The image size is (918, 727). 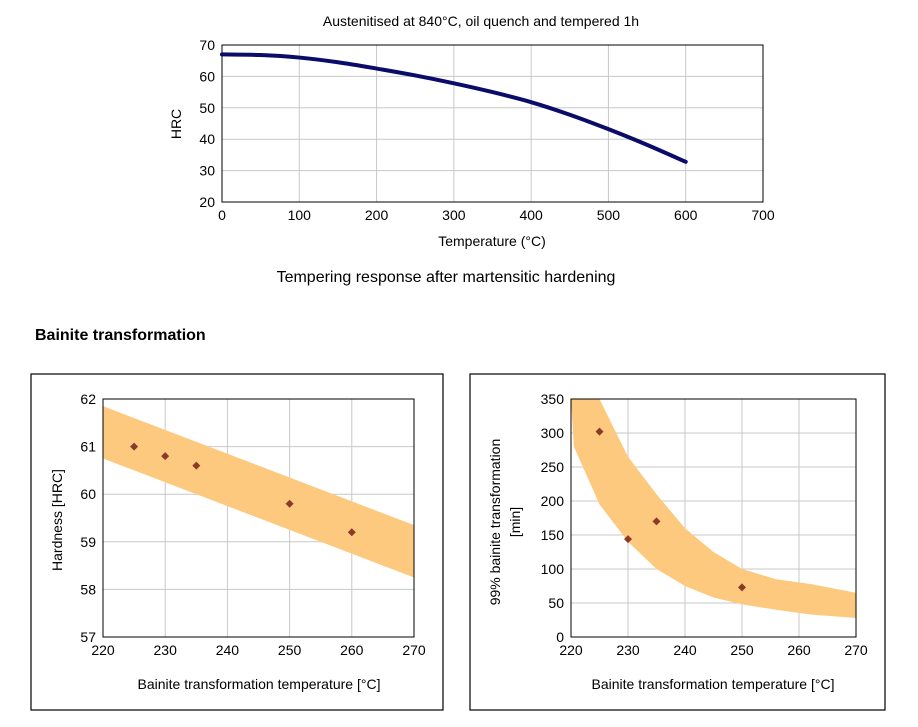 I want to click on hardness-tick-labels: 220 230 240 250 260 270 57 58 59 60 61 62, so click(x=252, y=524).